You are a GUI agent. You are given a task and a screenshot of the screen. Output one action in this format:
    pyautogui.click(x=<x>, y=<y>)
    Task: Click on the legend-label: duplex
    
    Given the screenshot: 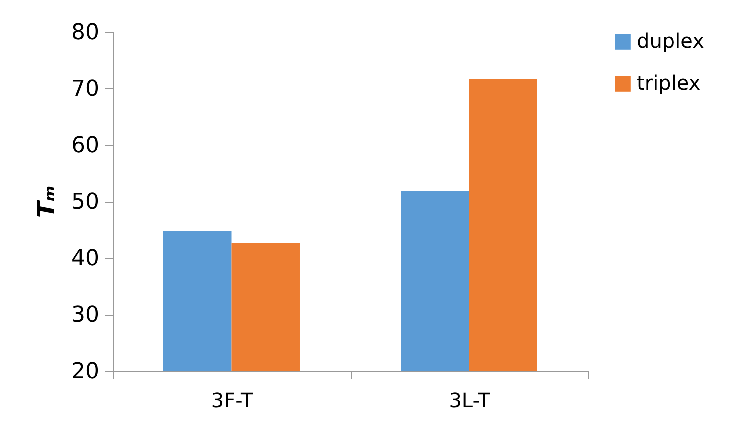 What is the action you would take?
    pyautogui.click(x=671, y=41)
    